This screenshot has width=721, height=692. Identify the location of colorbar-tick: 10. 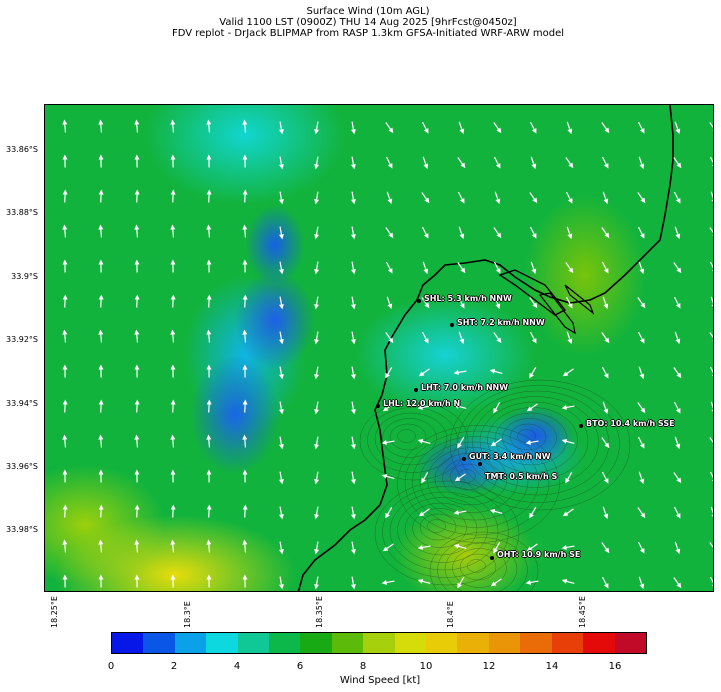
(426, 666).